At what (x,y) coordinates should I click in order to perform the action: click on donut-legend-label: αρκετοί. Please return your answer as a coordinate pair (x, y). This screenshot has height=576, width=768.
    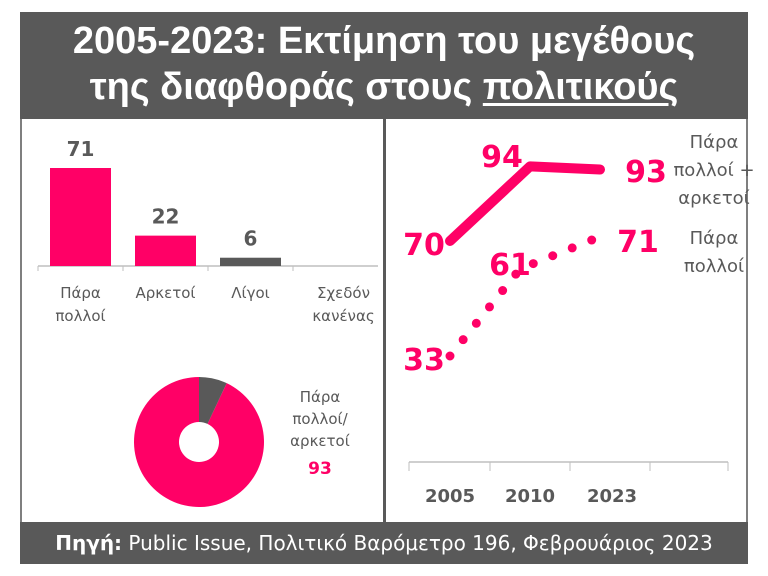
    Looking at the image, I should click on (320, 441).